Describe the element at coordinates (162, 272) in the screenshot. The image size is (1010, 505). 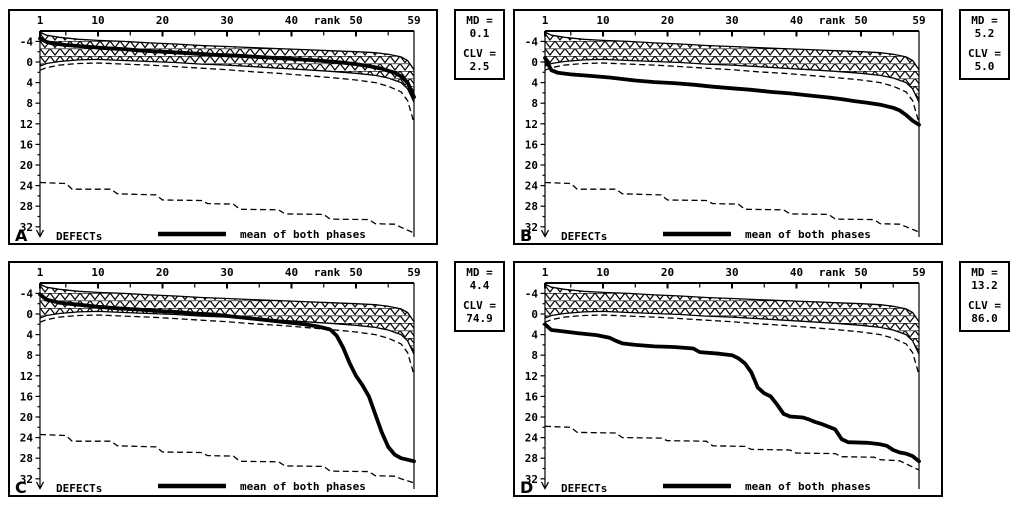
I see `x-tick-label: 20` at that location.